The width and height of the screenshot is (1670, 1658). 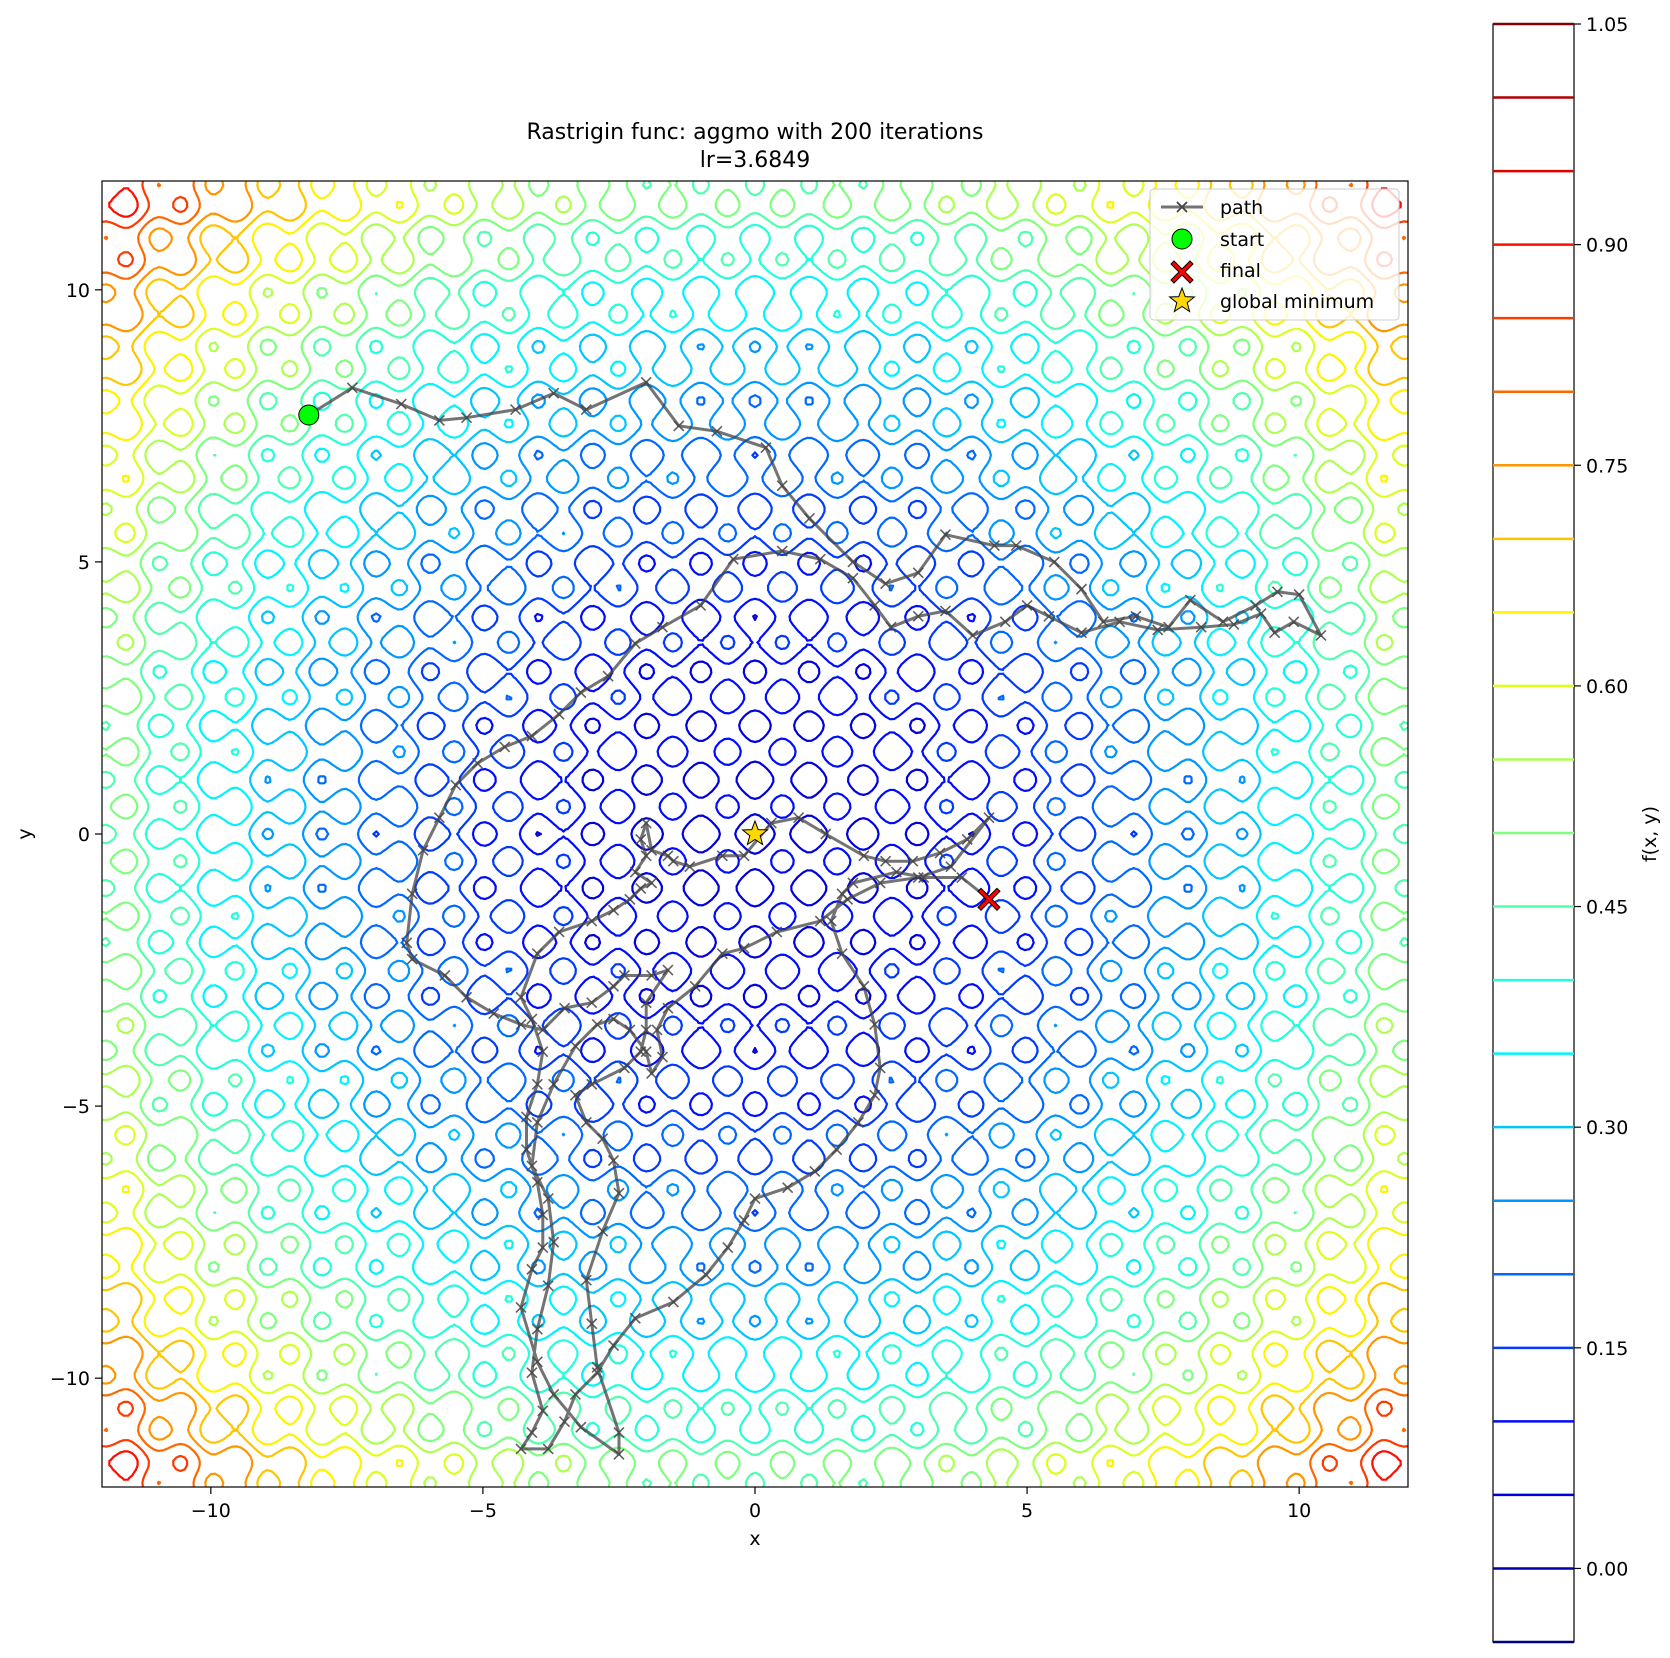 What do you see at coordinates (1215, 272) in the screenshot?
I see `legend-entry-final: final` at bounding box center [1215, 272].